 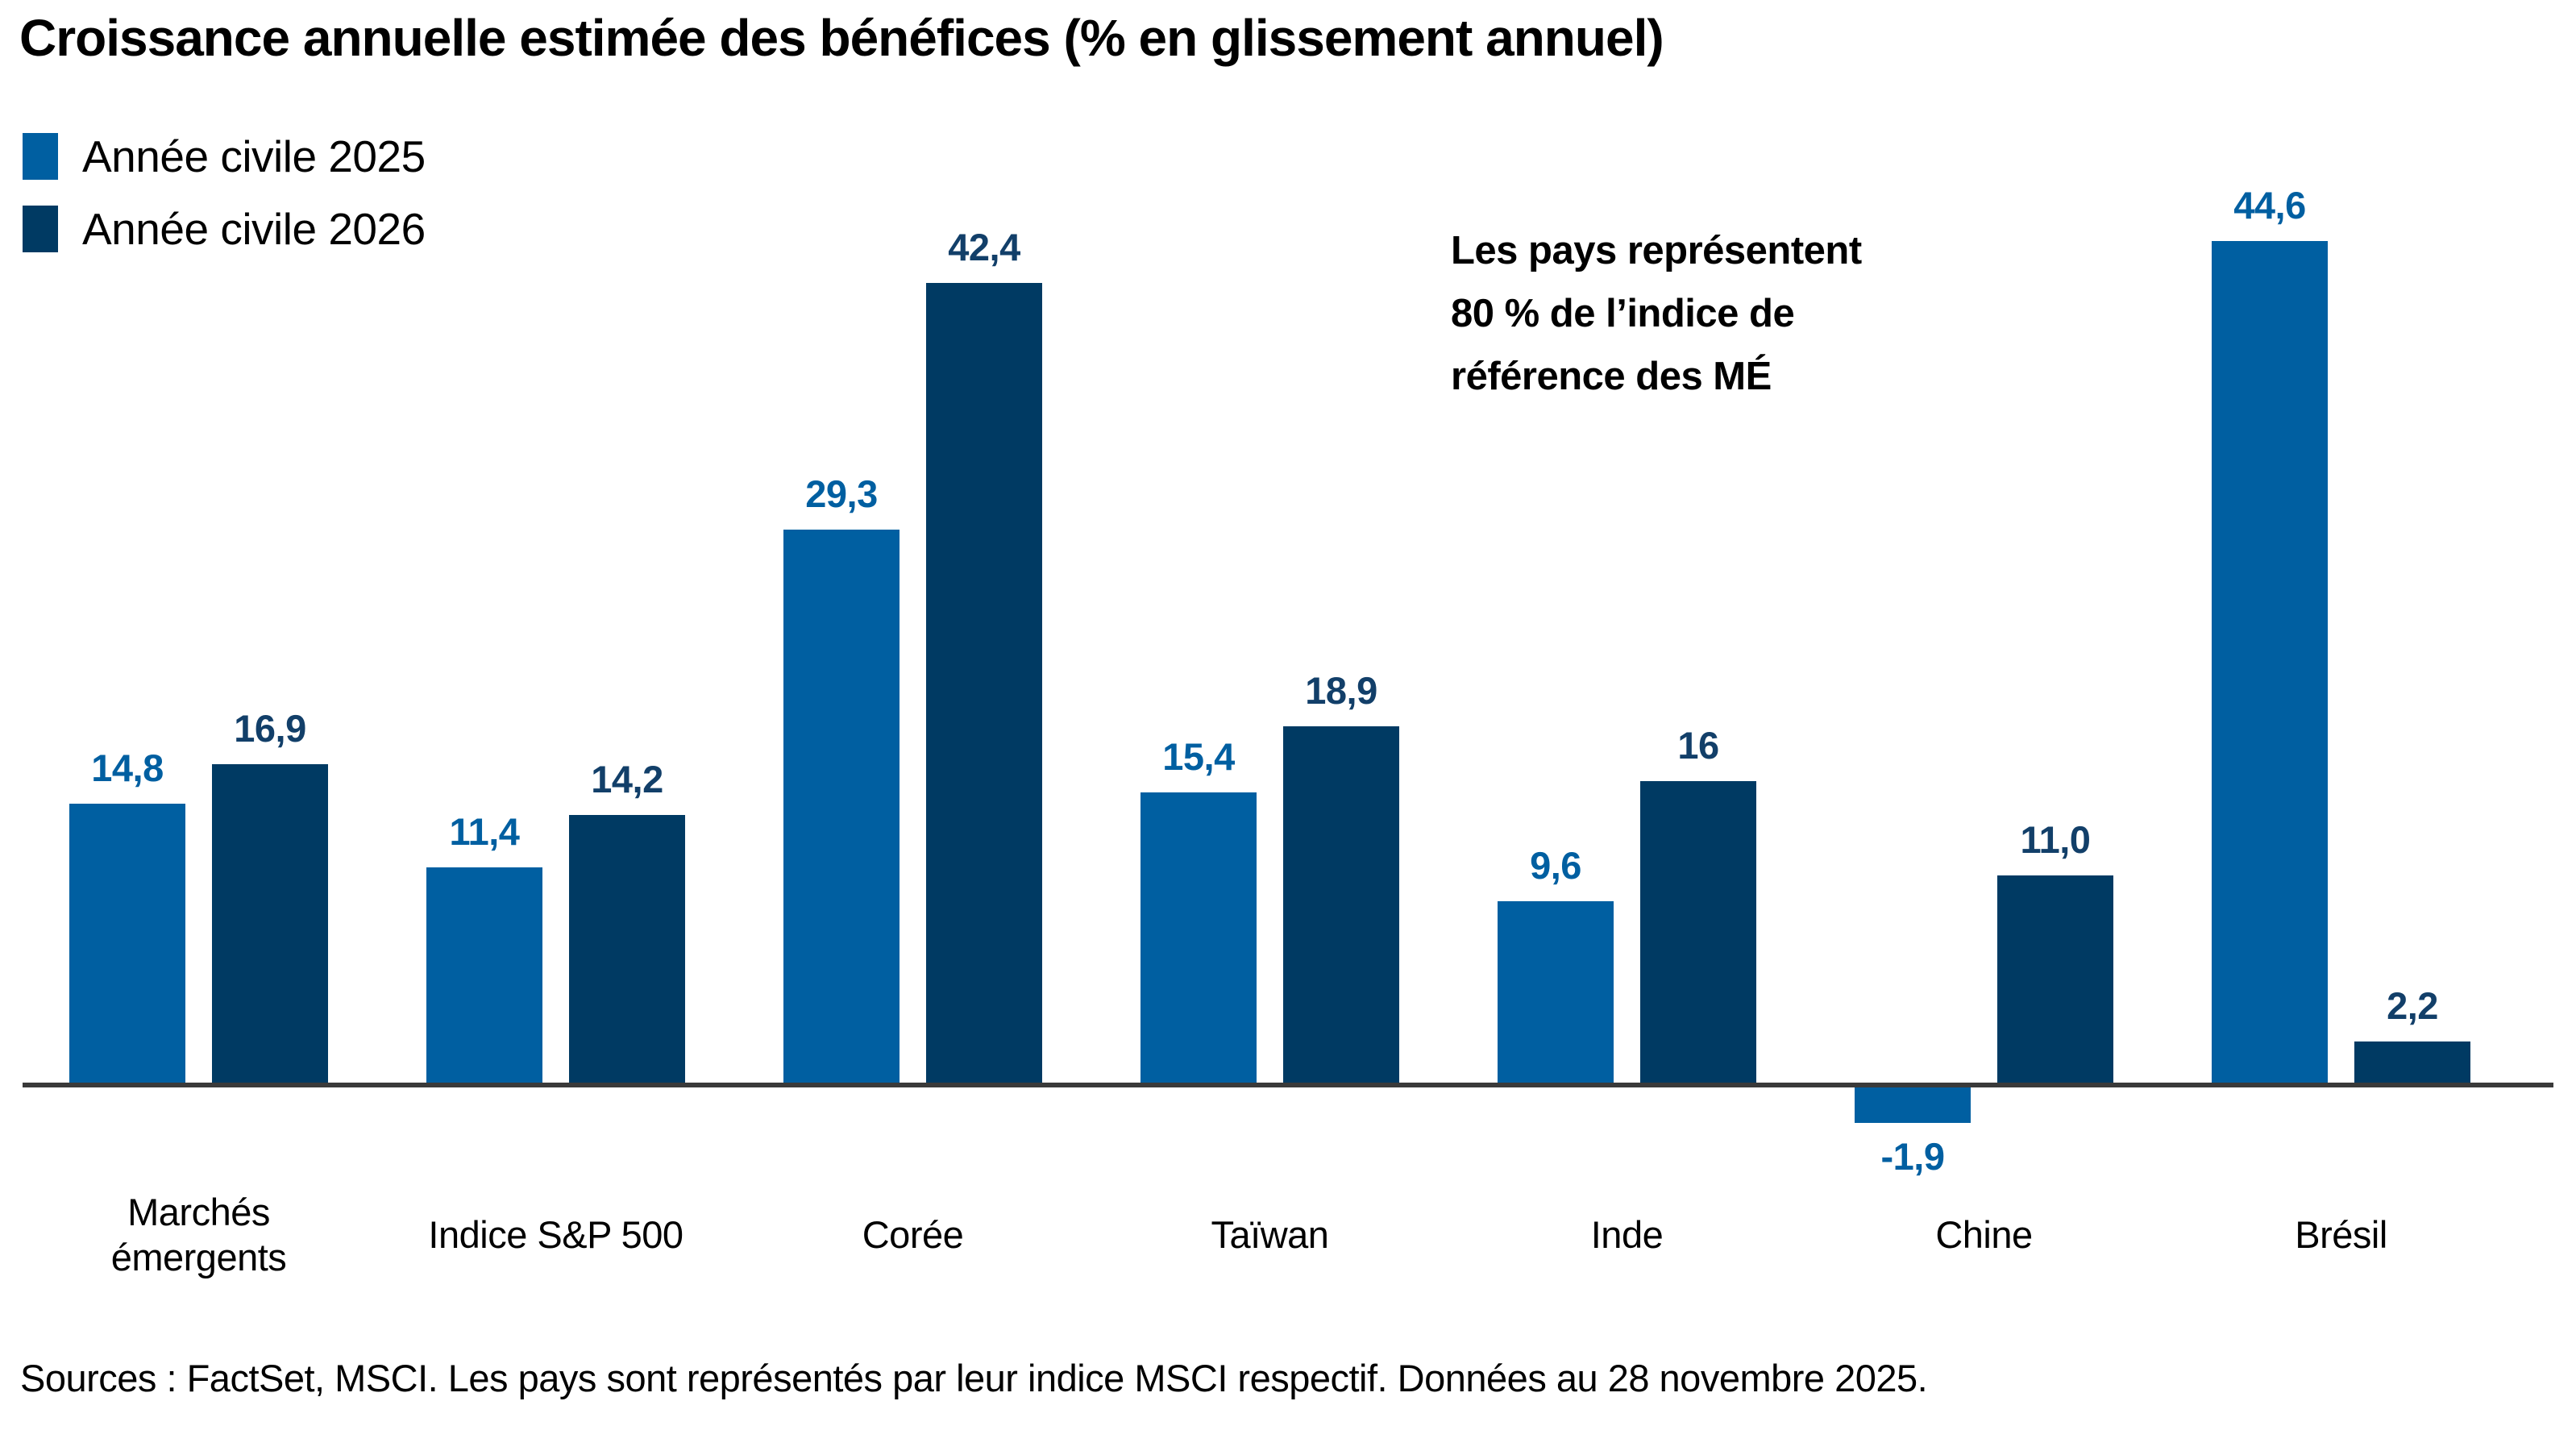 What do you see at coordinates (1198, 757) in the screenshot?
I see `bar-value-2025-group-3: 15,4` at bounding box center [1198, 757].